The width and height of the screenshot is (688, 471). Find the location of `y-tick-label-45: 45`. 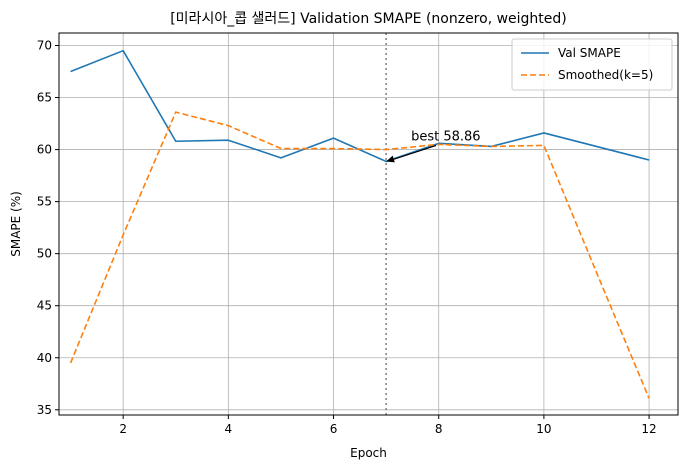

y-tick-label-45: 45 is located at coordinates (44, 306).